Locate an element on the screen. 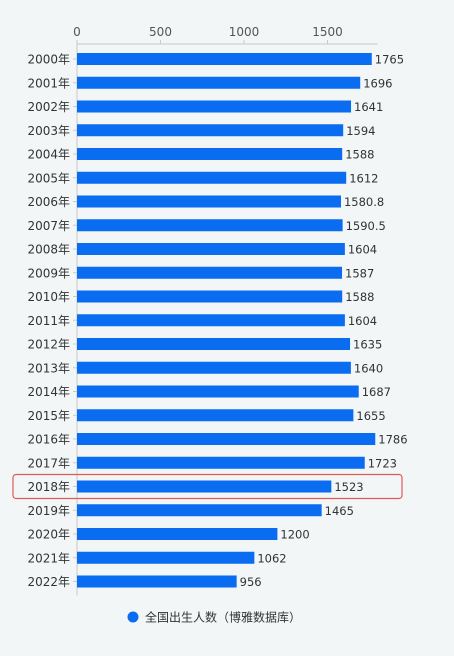  bar-value-label: 1786 is located at coordinates (392, 440).